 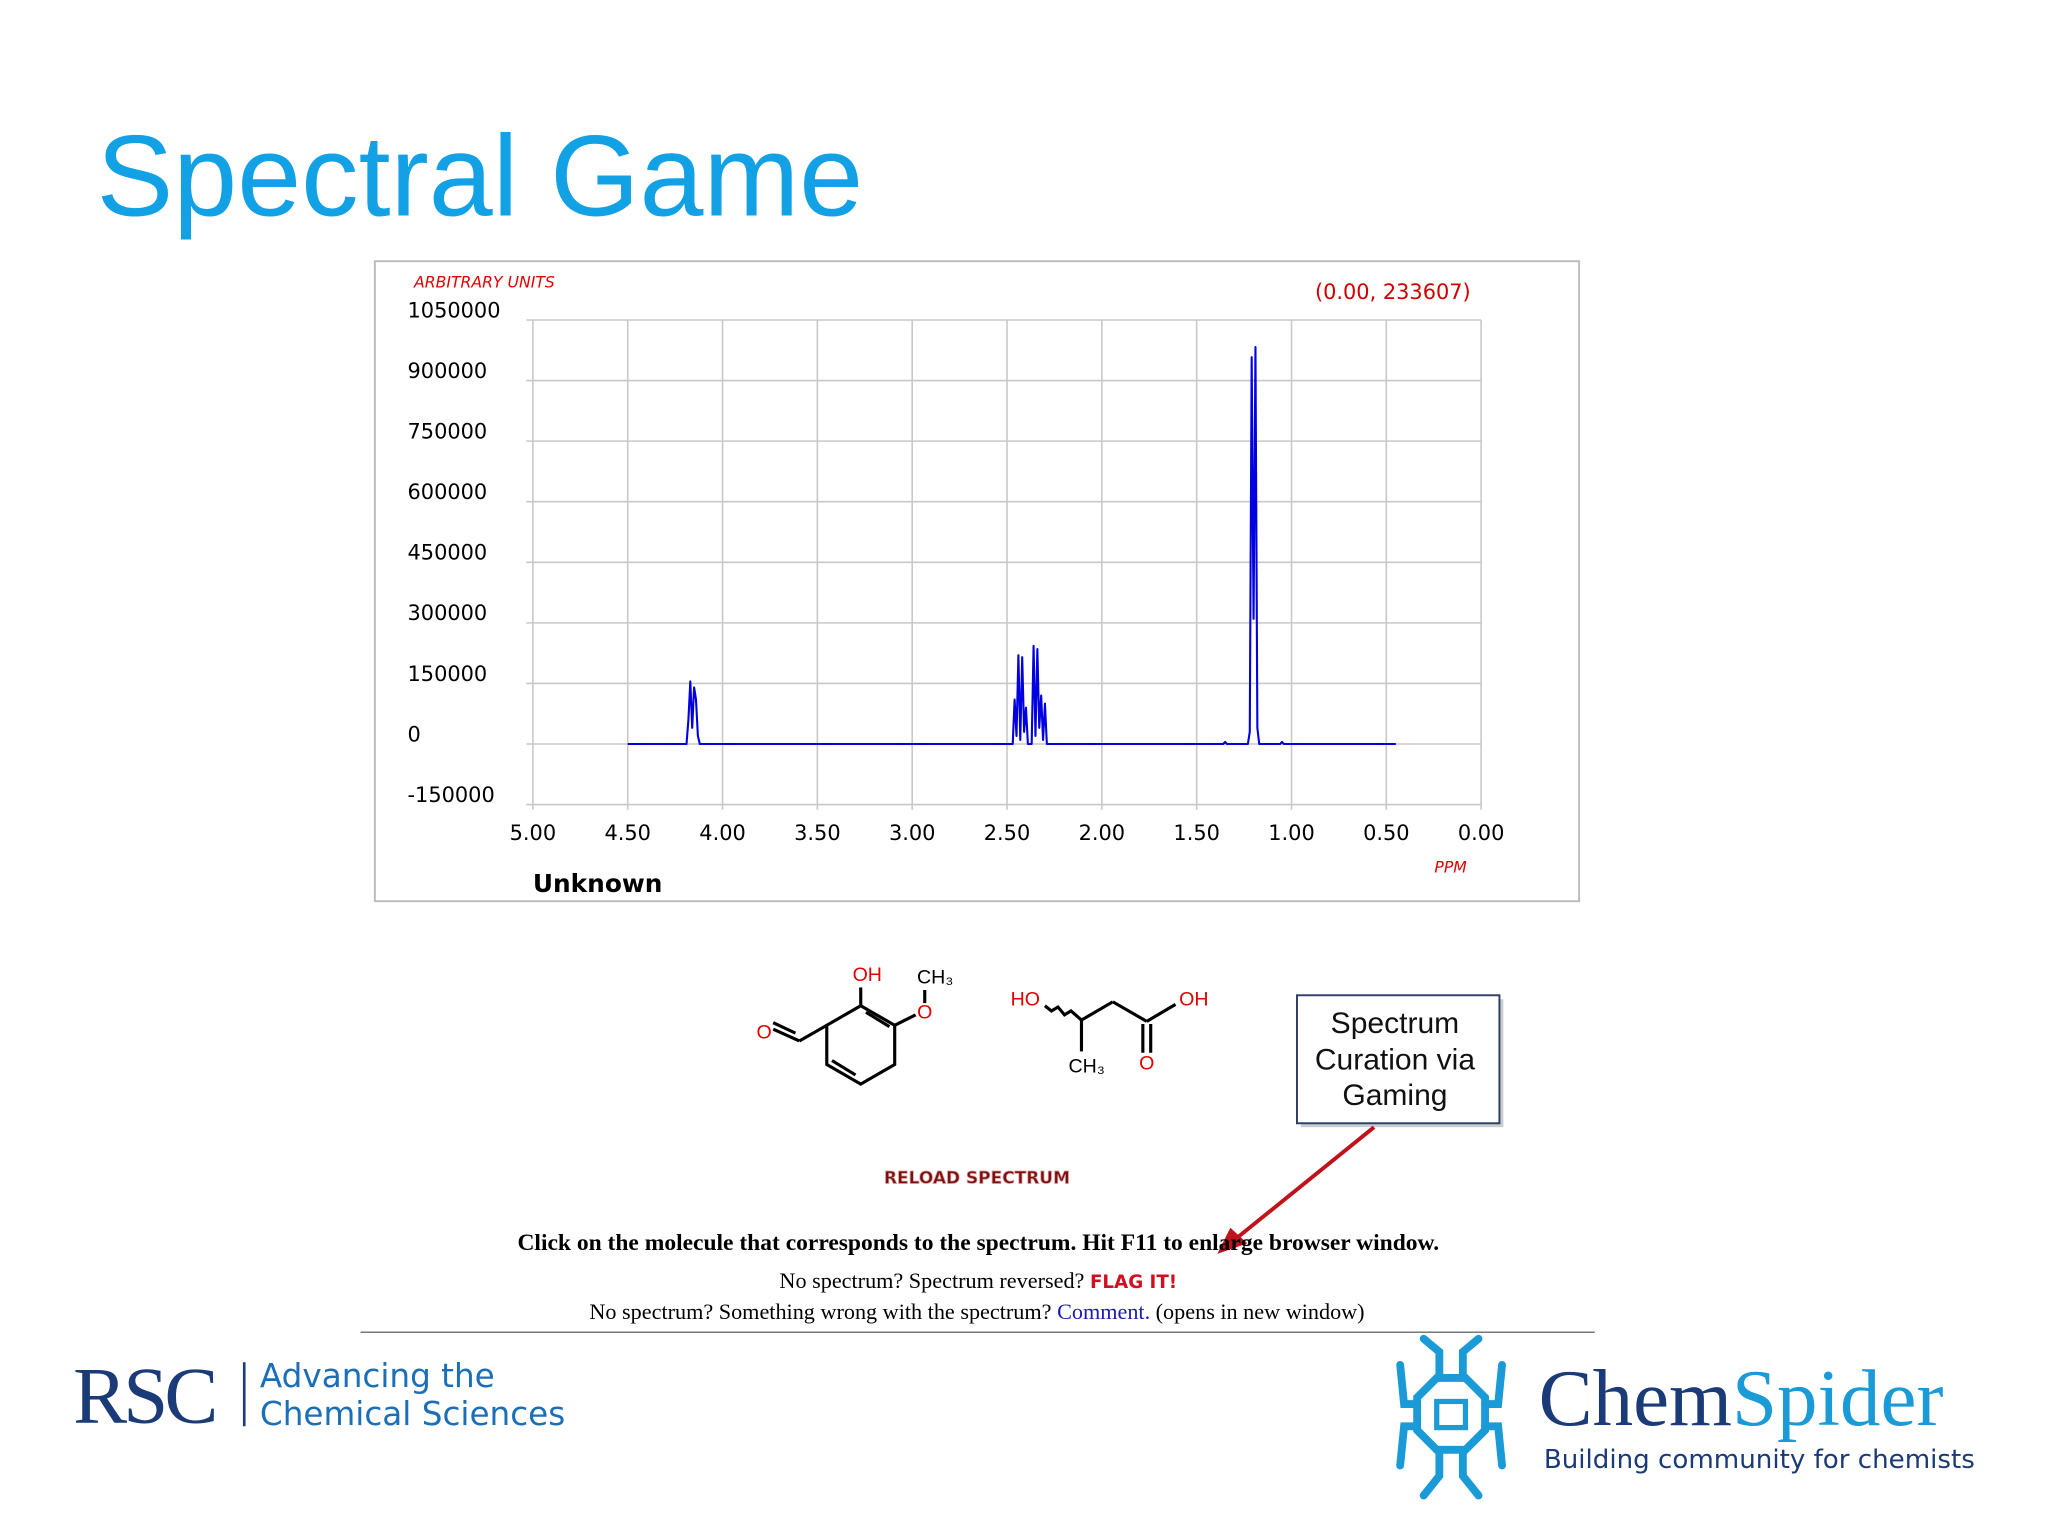 What do you see at coordinates (1306, 1182) in the screenshot?
I see `callout-arrow` at bounding box center [1306, 1182].